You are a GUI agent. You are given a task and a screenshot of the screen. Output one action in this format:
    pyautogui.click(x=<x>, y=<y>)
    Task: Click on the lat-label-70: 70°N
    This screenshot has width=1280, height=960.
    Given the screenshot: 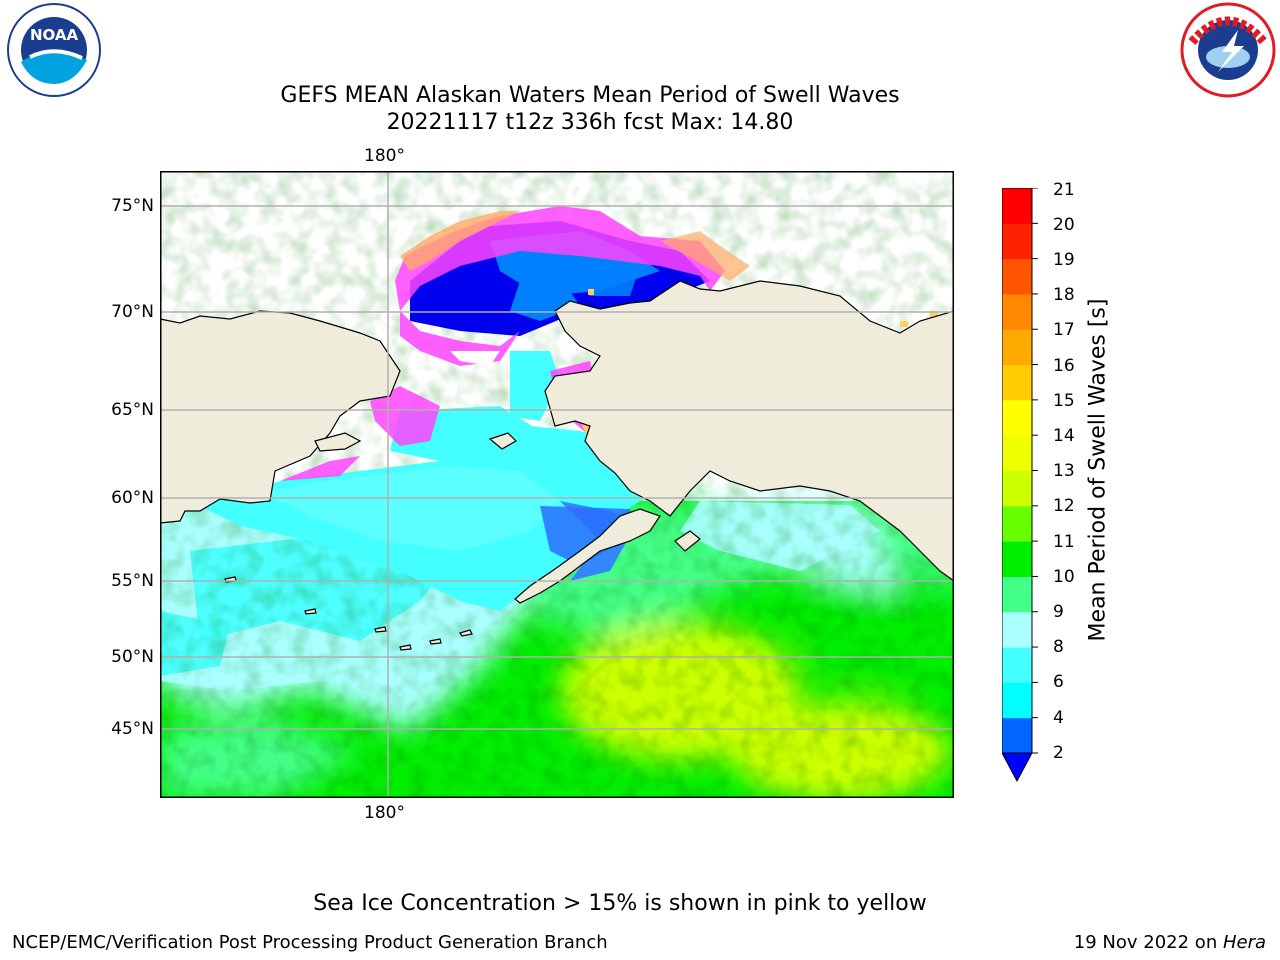 What is the action you would take?
    pyautogui.click(x=132, y=312)
    